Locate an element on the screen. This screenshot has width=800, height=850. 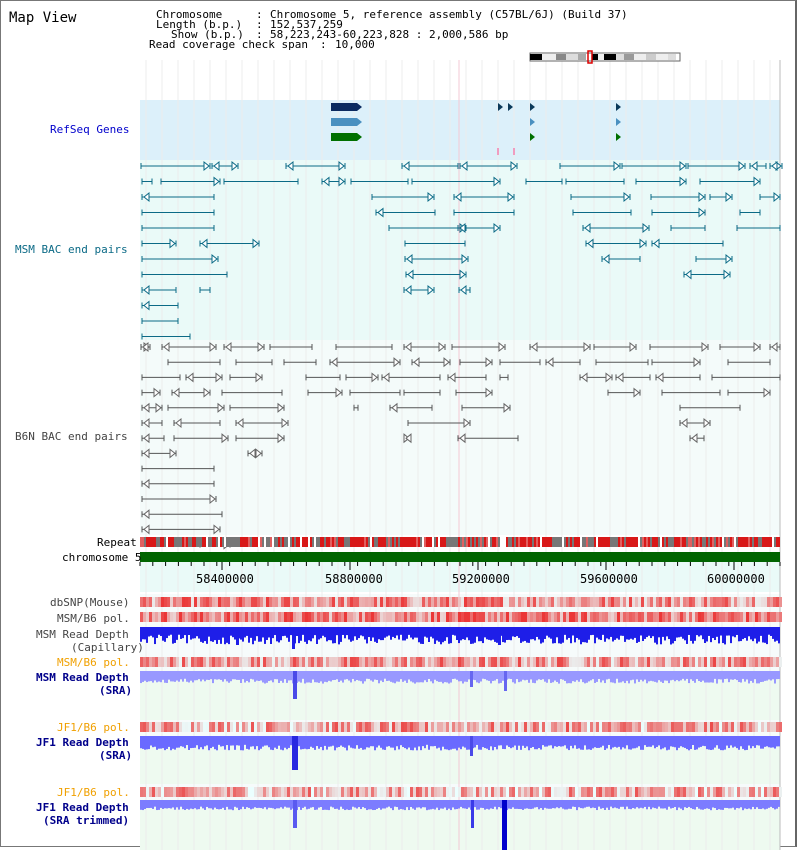
track-label-msm-bac: MSM BAC end pairs is located at coordinates (71, 249).